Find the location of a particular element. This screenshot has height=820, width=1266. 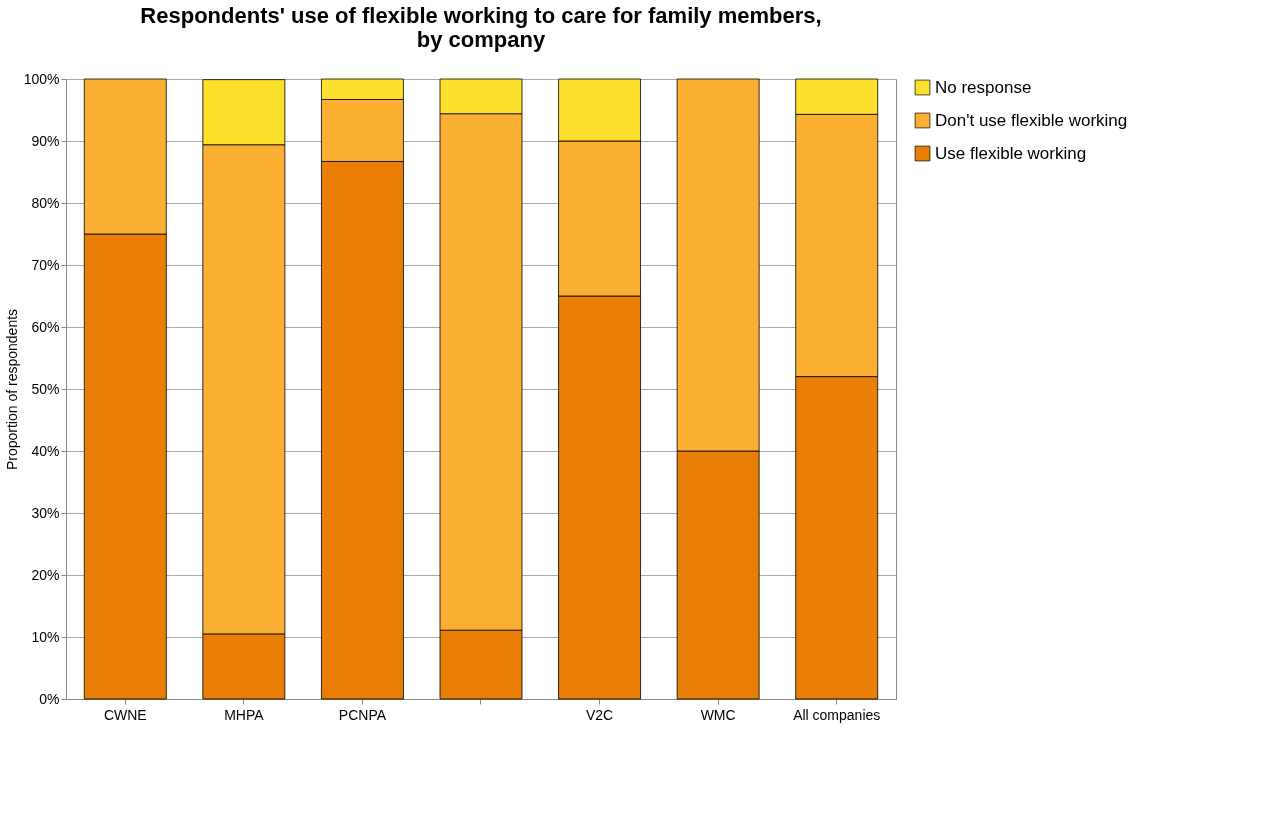

x-tick-label: All companies is located at coordinates (837, 714).